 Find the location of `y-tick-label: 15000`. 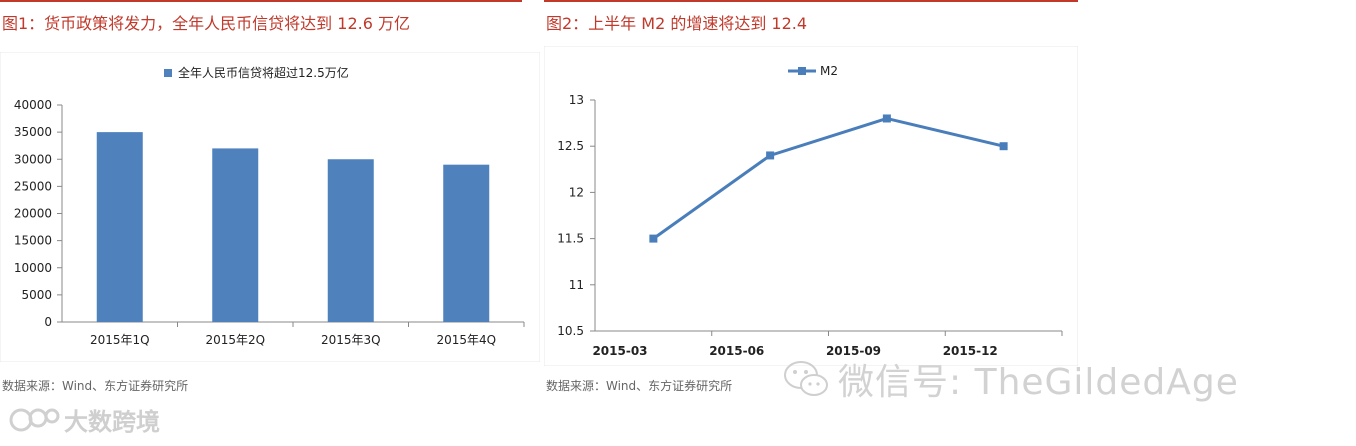

y-tick-label: 15000 is located at coordinates (33, 241).